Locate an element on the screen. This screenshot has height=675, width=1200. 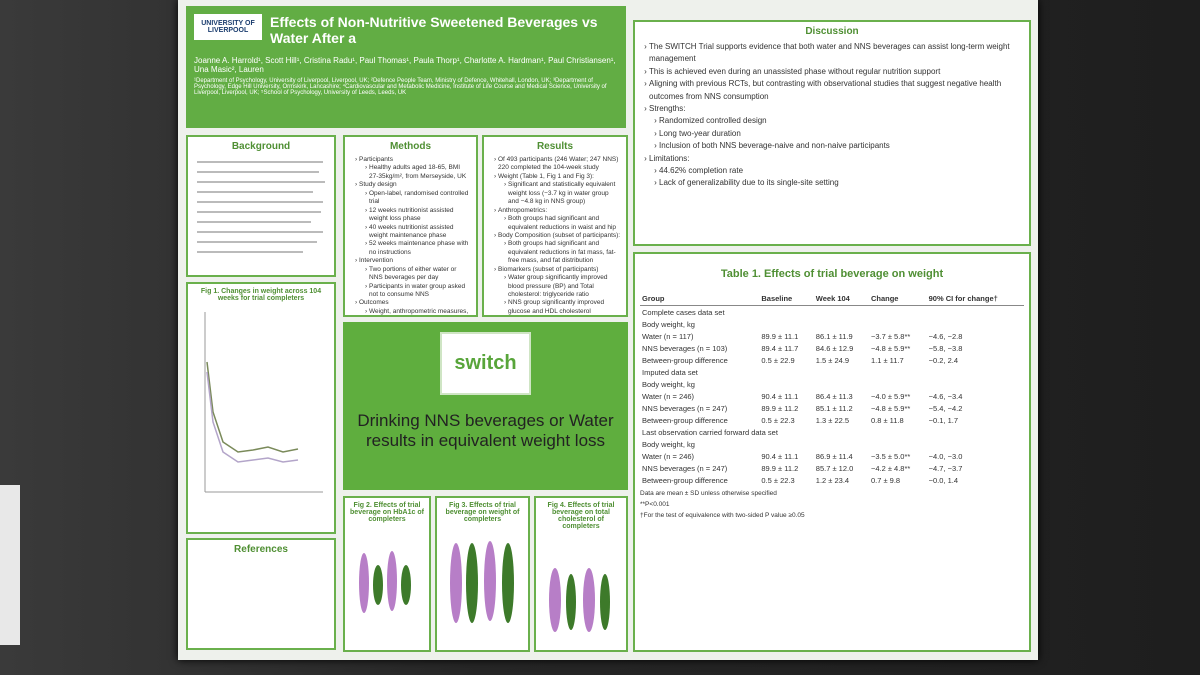
table-cell: 1.2 ± 23.4 is located at coordinates (832, 480).